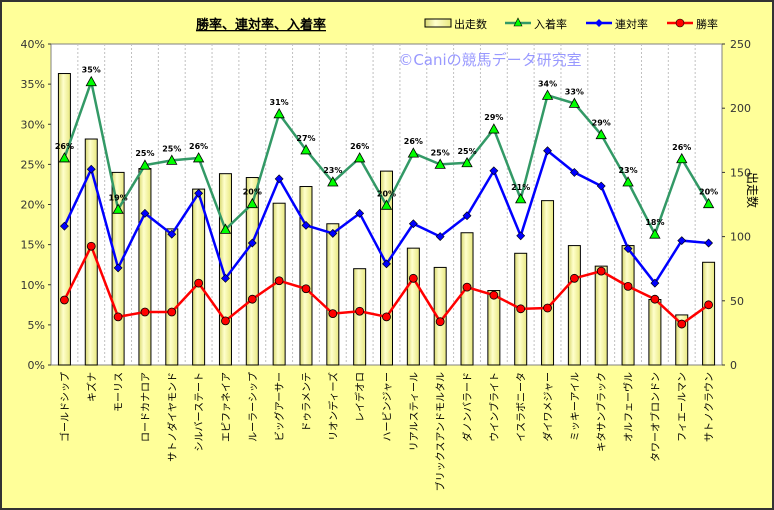 The image size is (774, 510). I want to click on legend-label: 出走数, so click(470, 24).